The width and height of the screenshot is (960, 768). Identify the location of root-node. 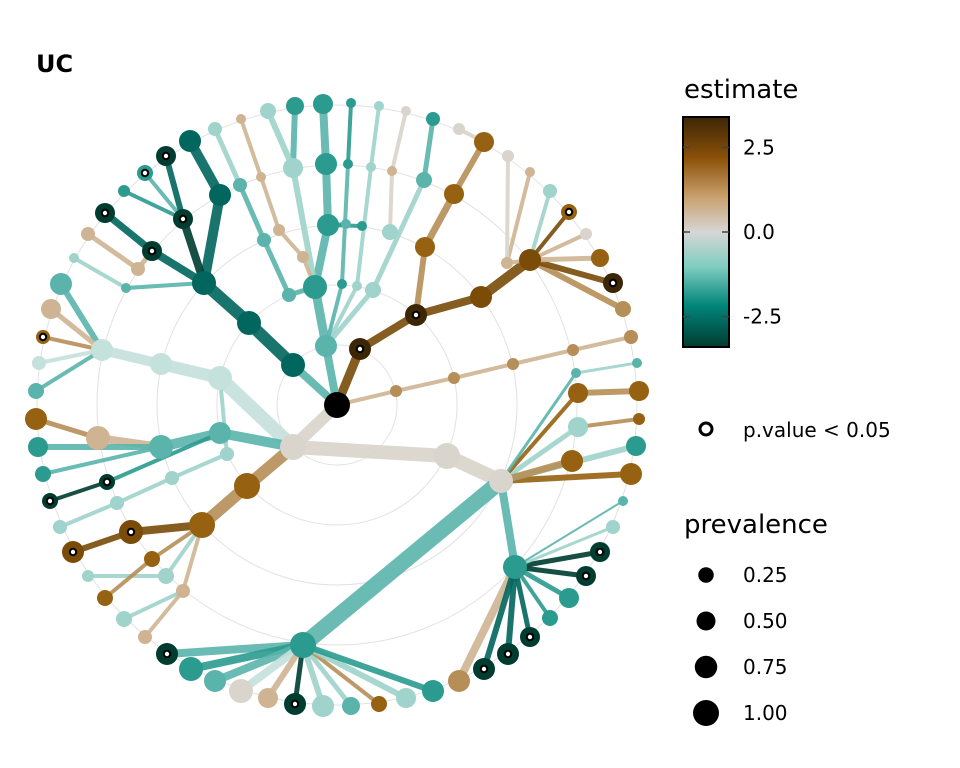
(337, 405).